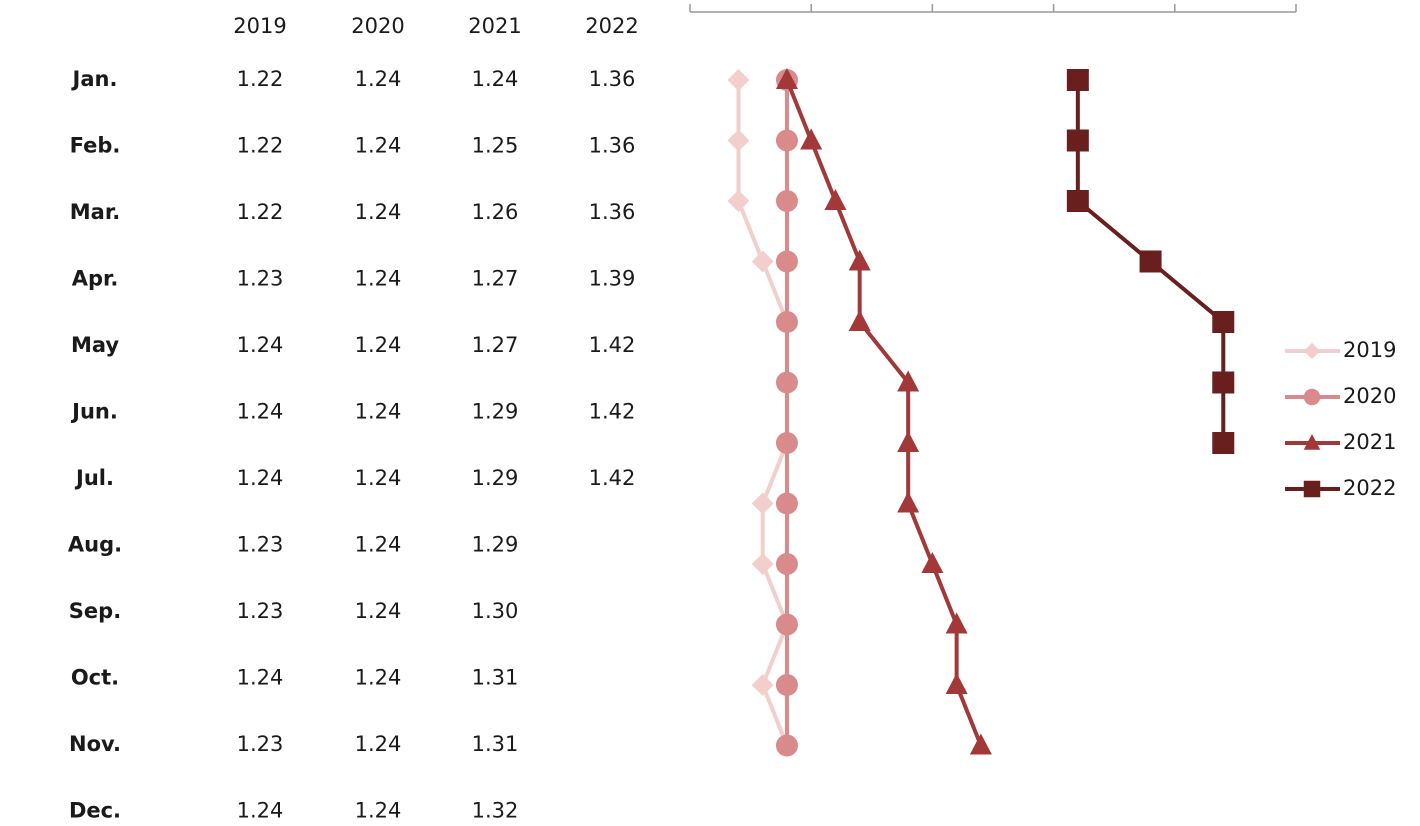 This screenshot has width=1420, height=826. What do you see at coordinates (95, 811) in the screenshot?
I see `month-label: Dec.` at bounding box center [95, 811].